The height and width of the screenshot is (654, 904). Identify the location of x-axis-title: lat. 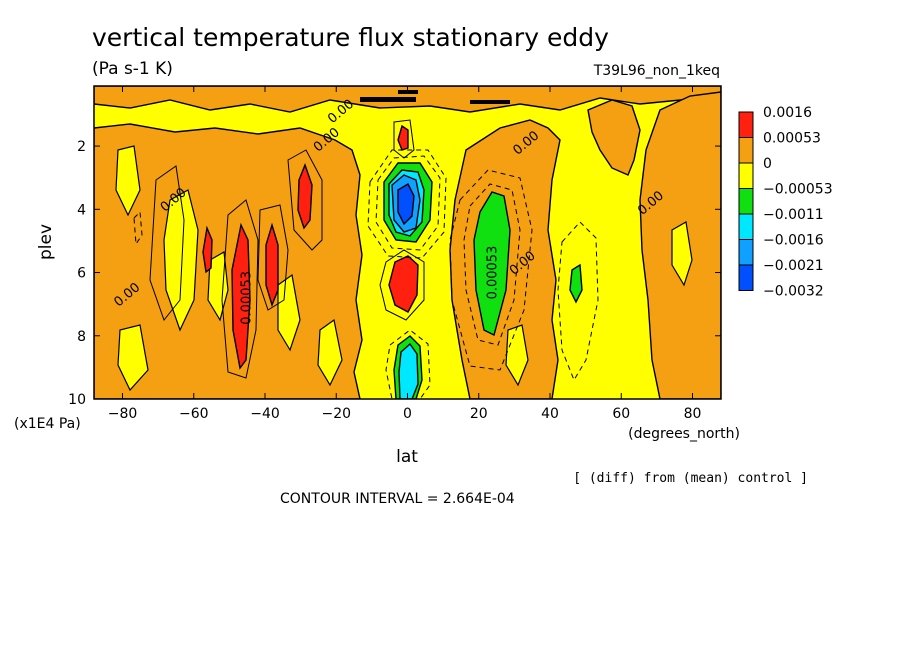
(407, 457).